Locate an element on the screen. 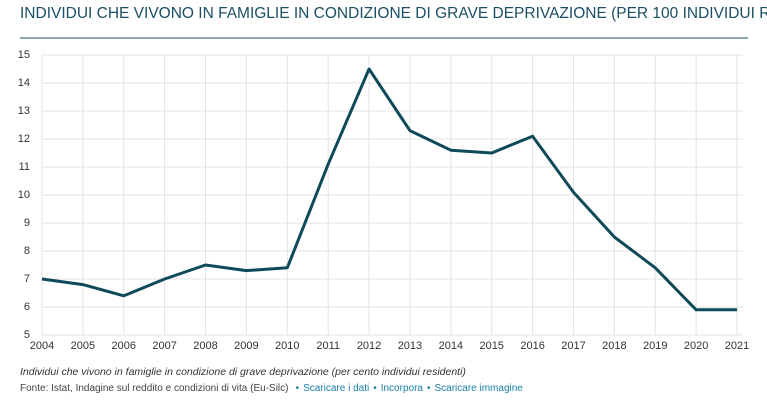  y-tick-label: 10 is located at coordinates (24, 195).